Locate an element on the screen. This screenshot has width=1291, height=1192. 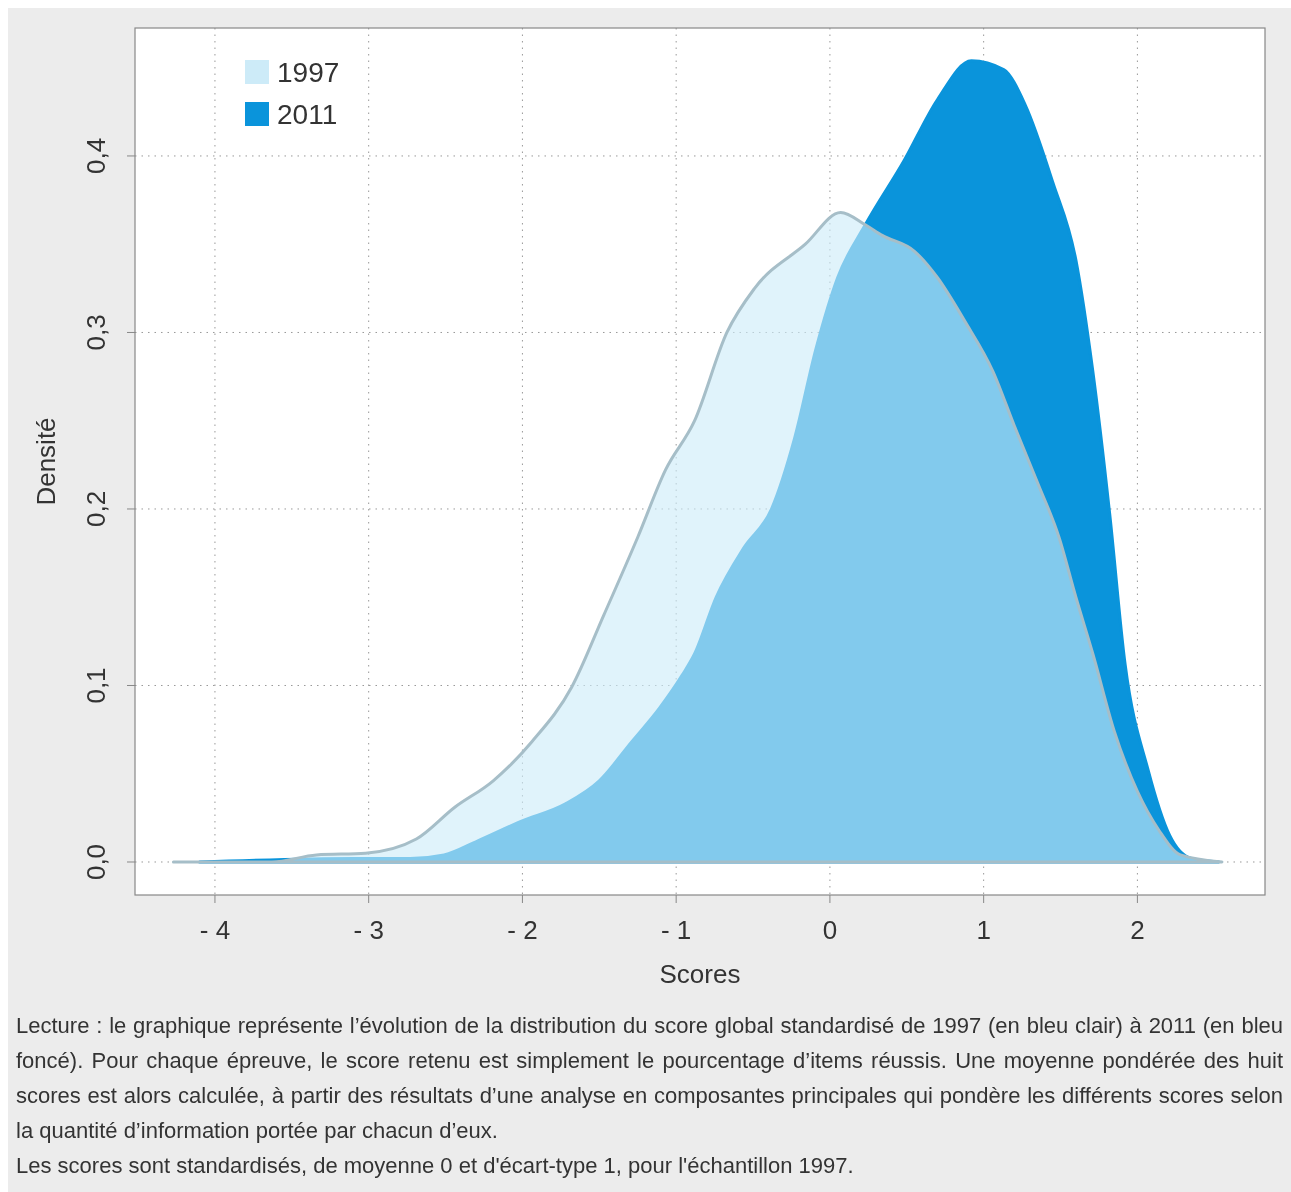
x-tick-label: 0 is located at coordinates (830, 930).